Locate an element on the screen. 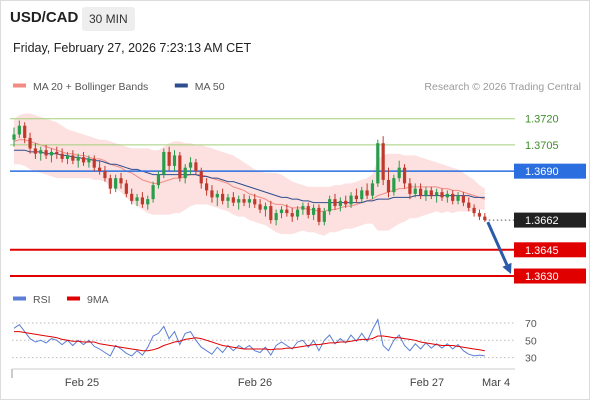 The width and height of the screenshot is (590, 400). forecast-arrow-head is located at coordinates (507, 268).